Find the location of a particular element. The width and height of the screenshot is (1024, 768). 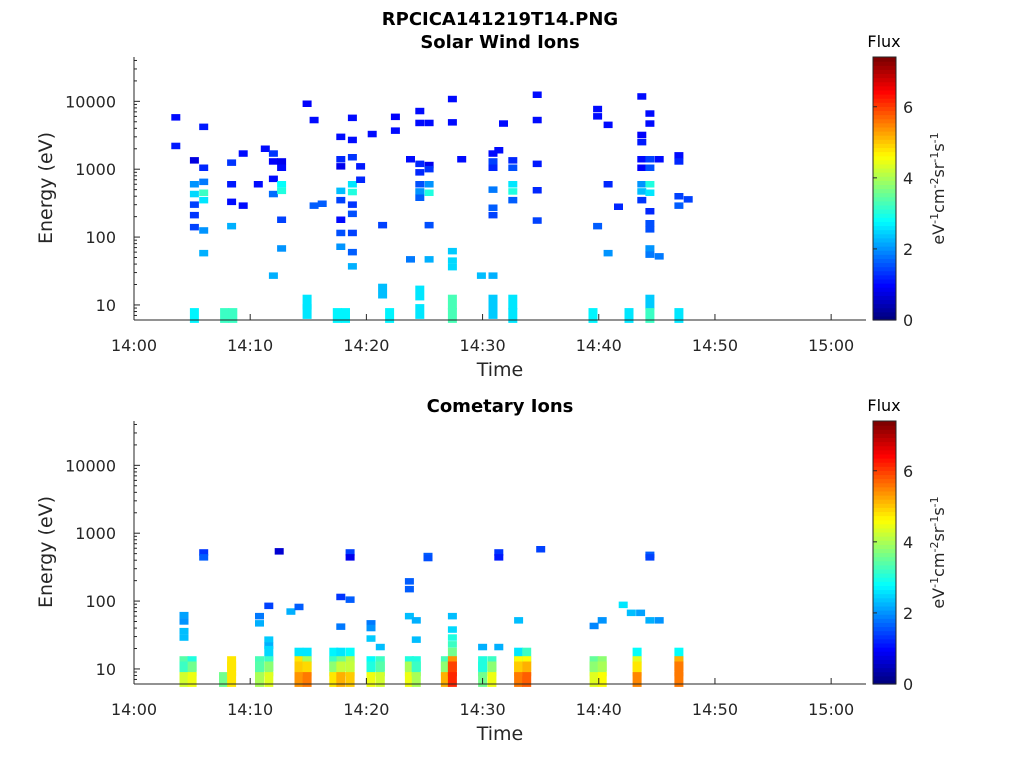

x-tick-label: 14:40 is located at coordinates (599, 345).